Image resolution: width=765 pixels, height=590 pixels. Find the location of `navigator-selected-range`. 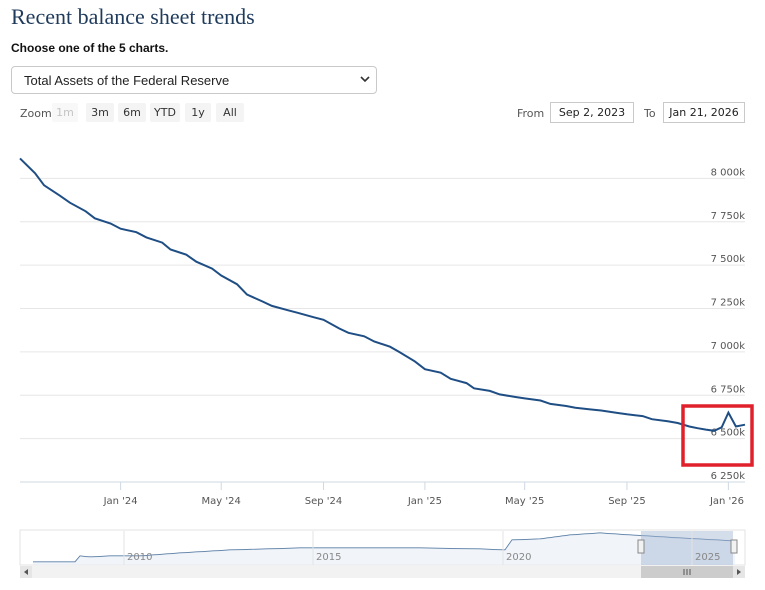

navigator-selected-range is located at coordinates (687, 548).